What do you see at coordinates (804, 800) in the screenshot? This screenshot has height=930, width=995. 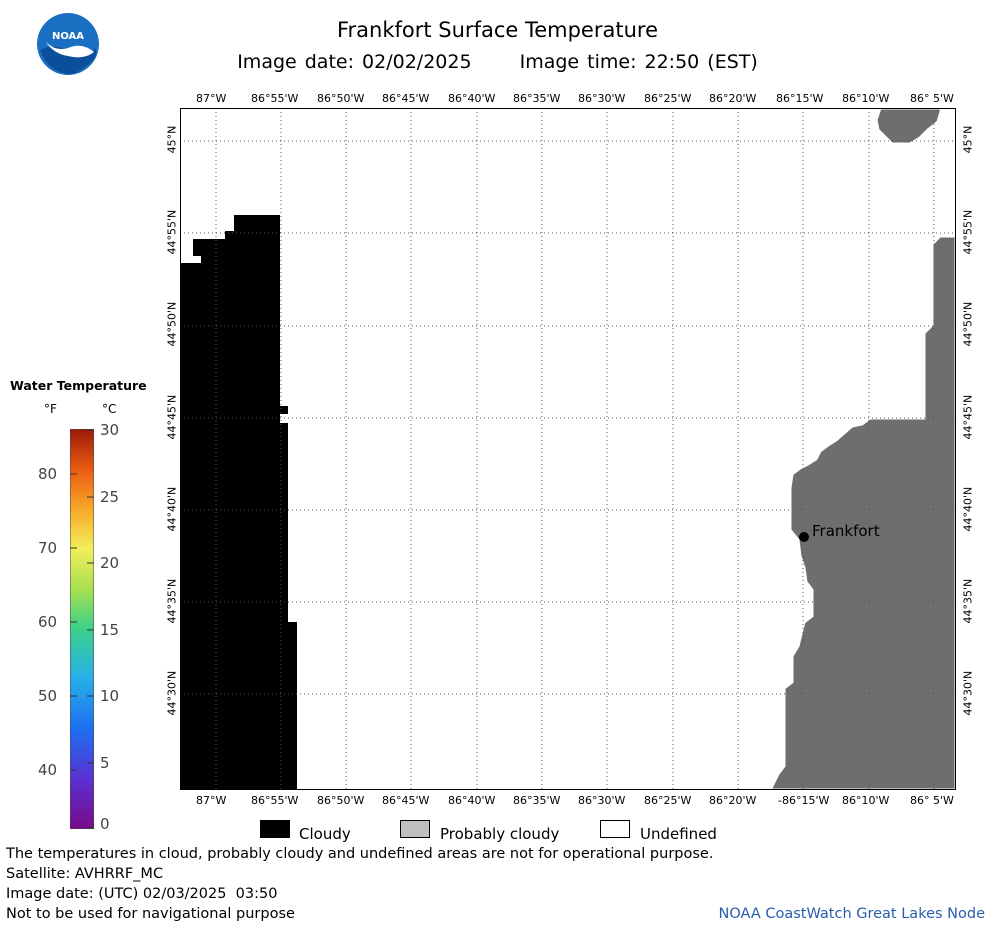 I see `lon-label: -86°15'W` at bounding box center [804, 800].